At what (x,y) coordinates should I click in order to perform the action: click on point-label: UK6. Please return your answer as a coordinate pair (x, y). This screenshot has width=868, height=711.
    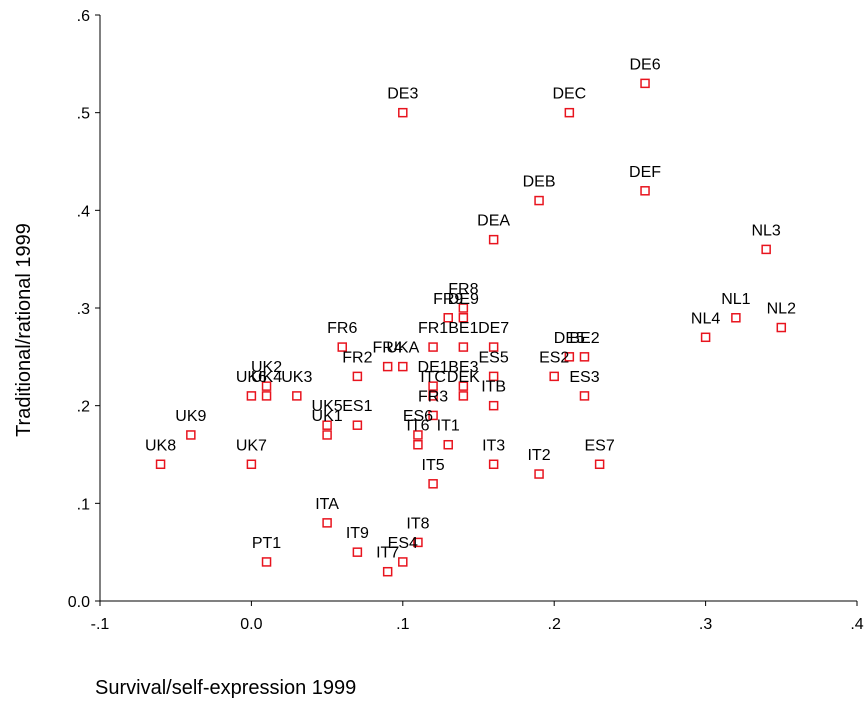
    Looking at the image, I should click on (251, 377).